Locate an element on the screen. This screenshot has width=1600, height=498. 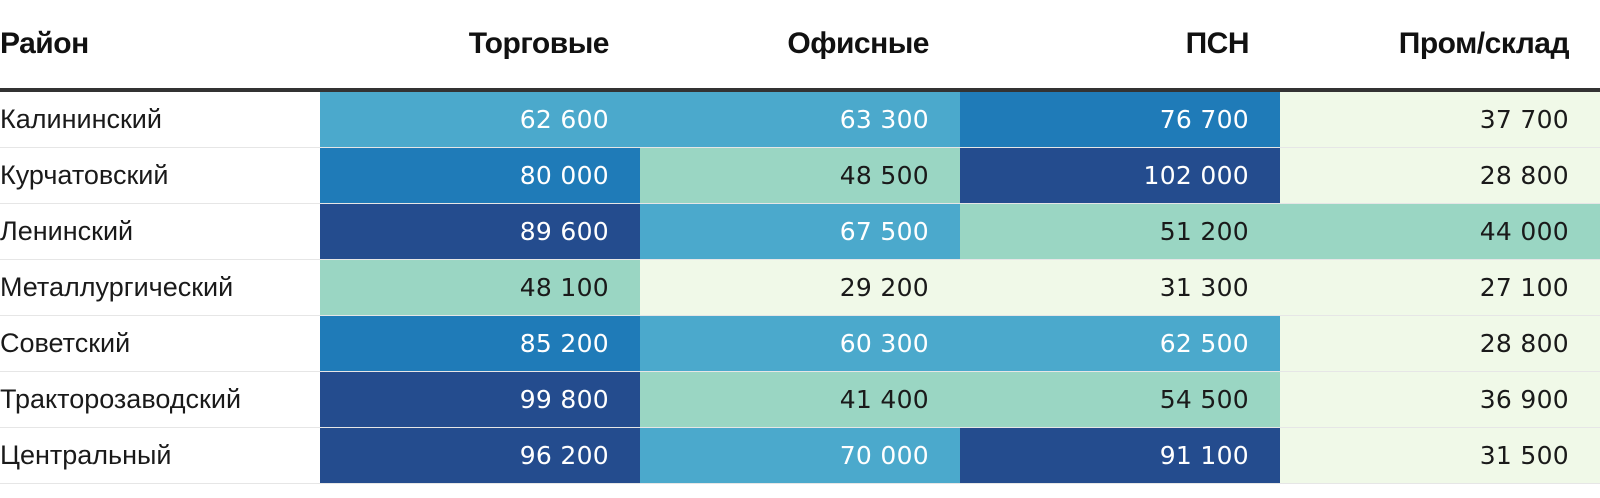
heatmap-cell: 48 100 is located at coordinates (480, 287).